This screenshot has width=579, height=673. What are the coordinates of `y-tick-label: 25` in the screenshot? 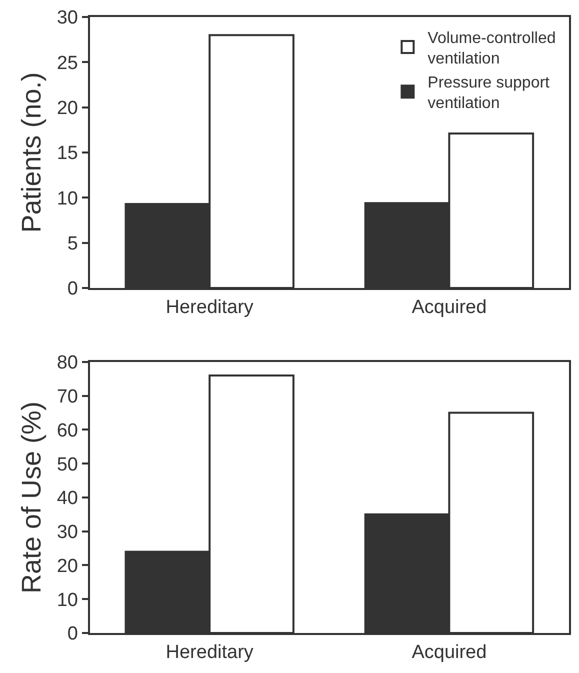 It's located at (67, 63).